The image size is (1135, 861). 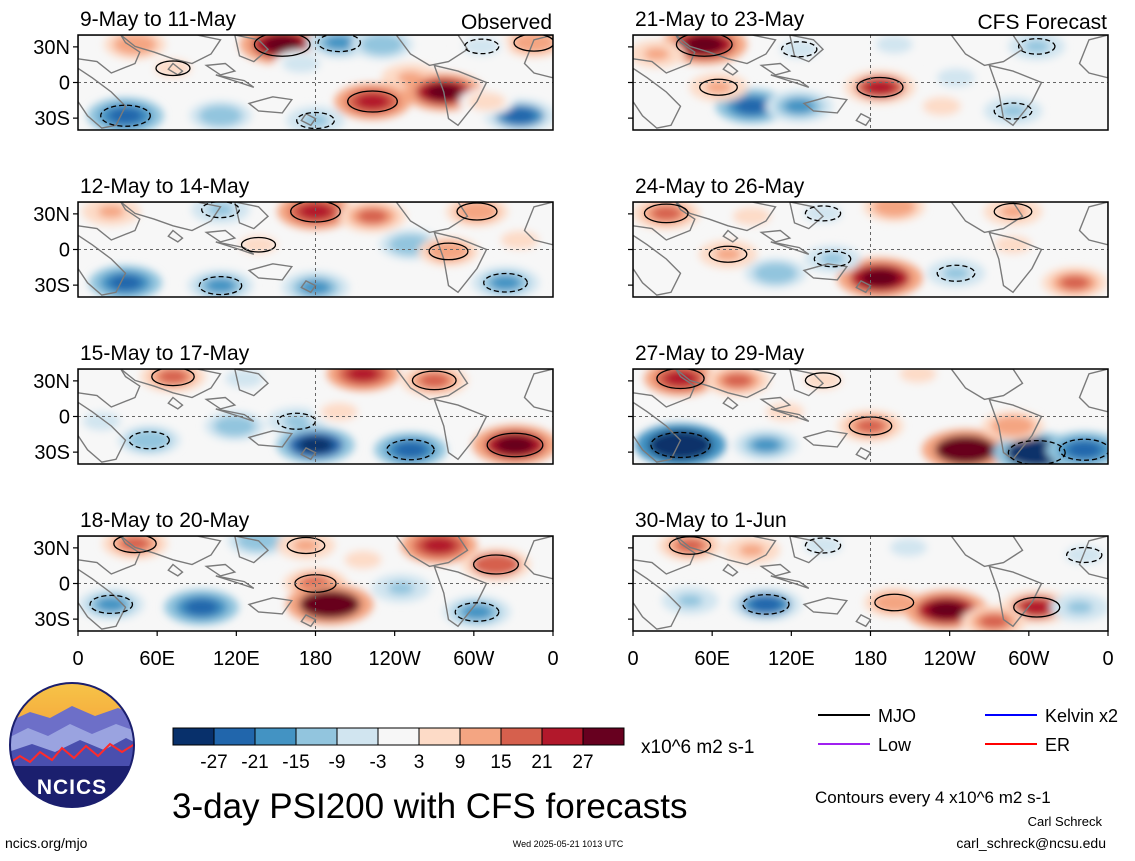 I want to click on lon-label: 180, so click(x=870, y=659).